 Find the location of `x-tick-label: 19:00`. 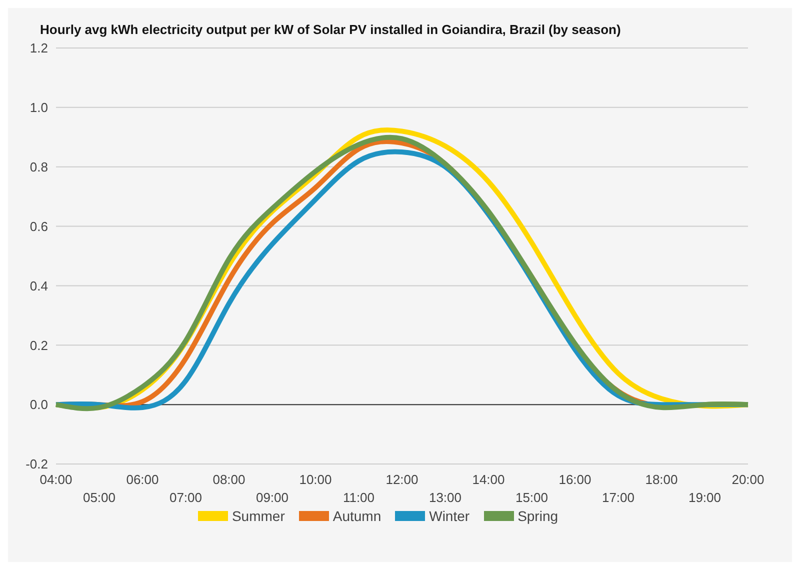

x-tick-label: 19:00 is located at coordinates (705, 497).